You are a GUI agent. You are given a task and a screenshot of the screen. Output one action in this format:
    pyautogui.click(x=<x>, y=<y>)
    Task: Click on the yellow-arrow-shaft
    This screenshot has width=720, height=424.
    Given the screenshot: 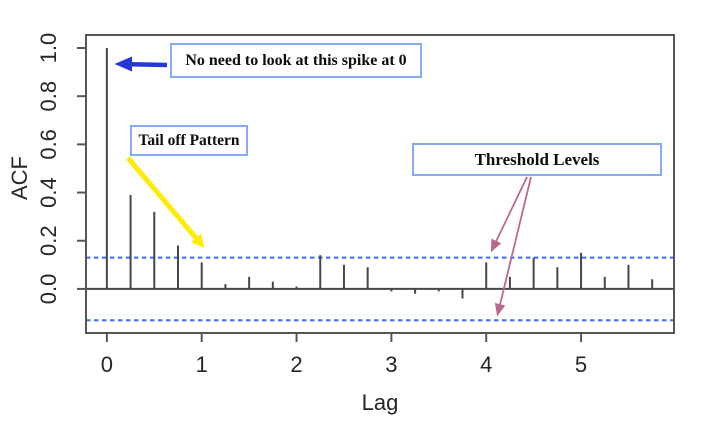 What is the action you would take?
    pyautogui.click(x=162, y=198)
    